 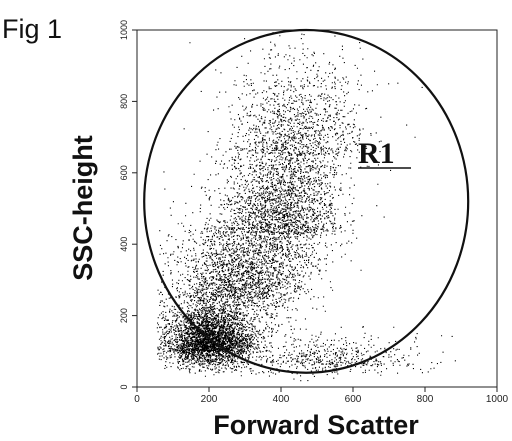 What do you see at coordinates (124, 30) in the screenshot?
I see `y-tick-label: 1000` at bounding box center [124, 30].